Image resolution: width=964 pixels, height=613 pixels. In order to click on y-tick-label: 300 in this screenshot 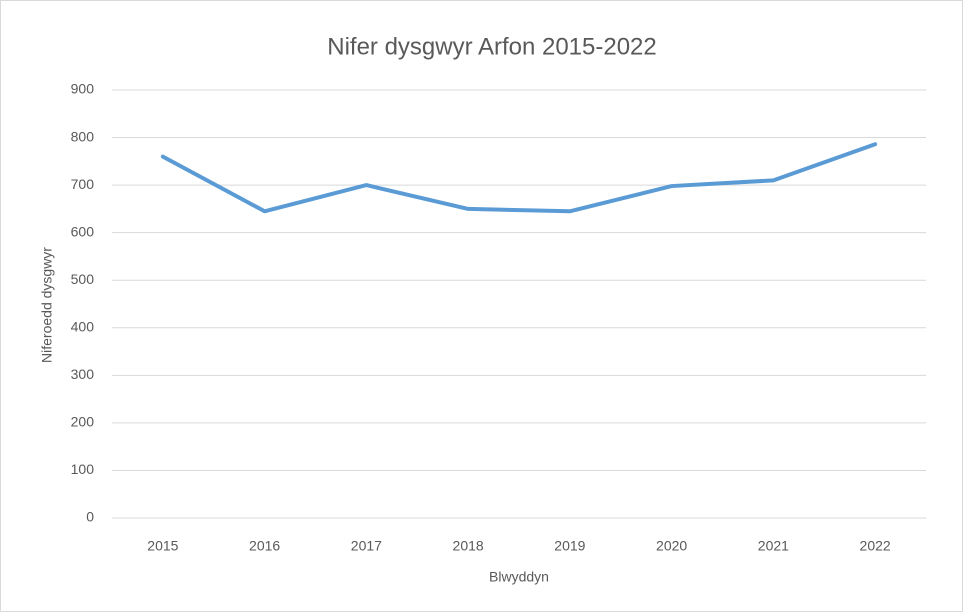, I will do `click(83, 374)`.